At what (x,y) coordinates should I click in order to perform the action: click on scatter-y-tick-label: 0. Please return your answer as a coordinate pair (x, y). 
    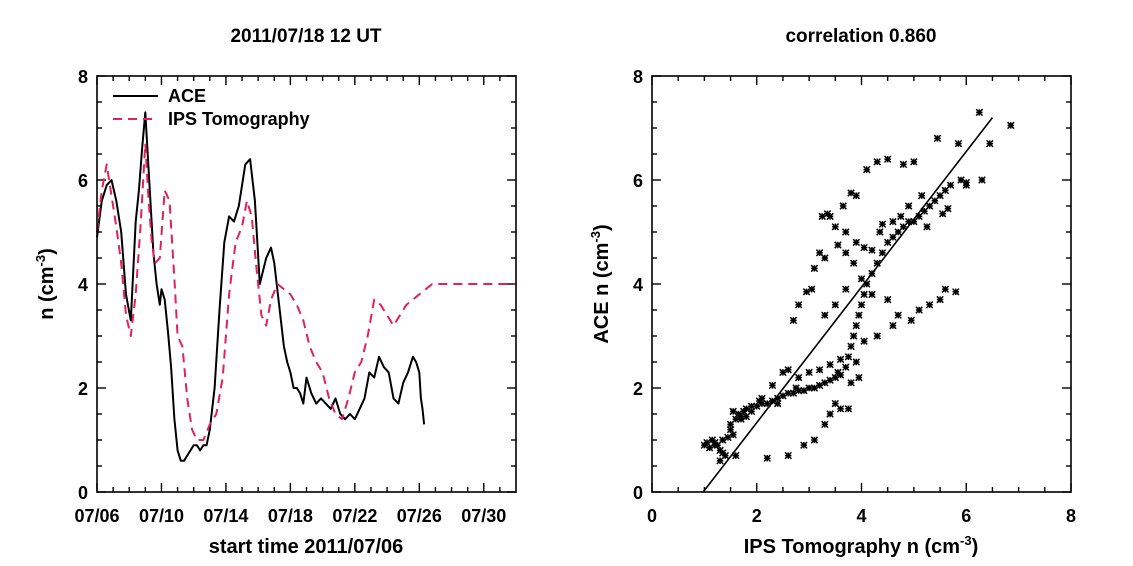
    Looking at the image, I should click on (638, 493).